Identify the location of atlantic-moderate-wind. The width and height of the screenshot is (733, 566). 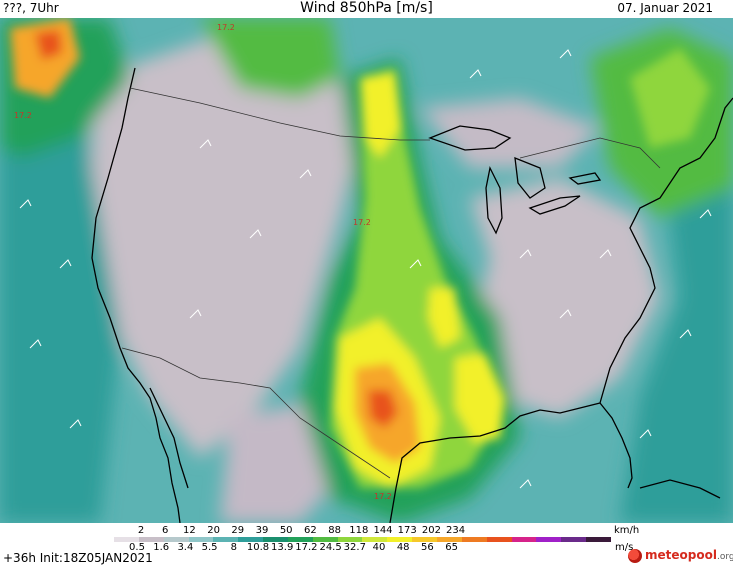
(676, 310).